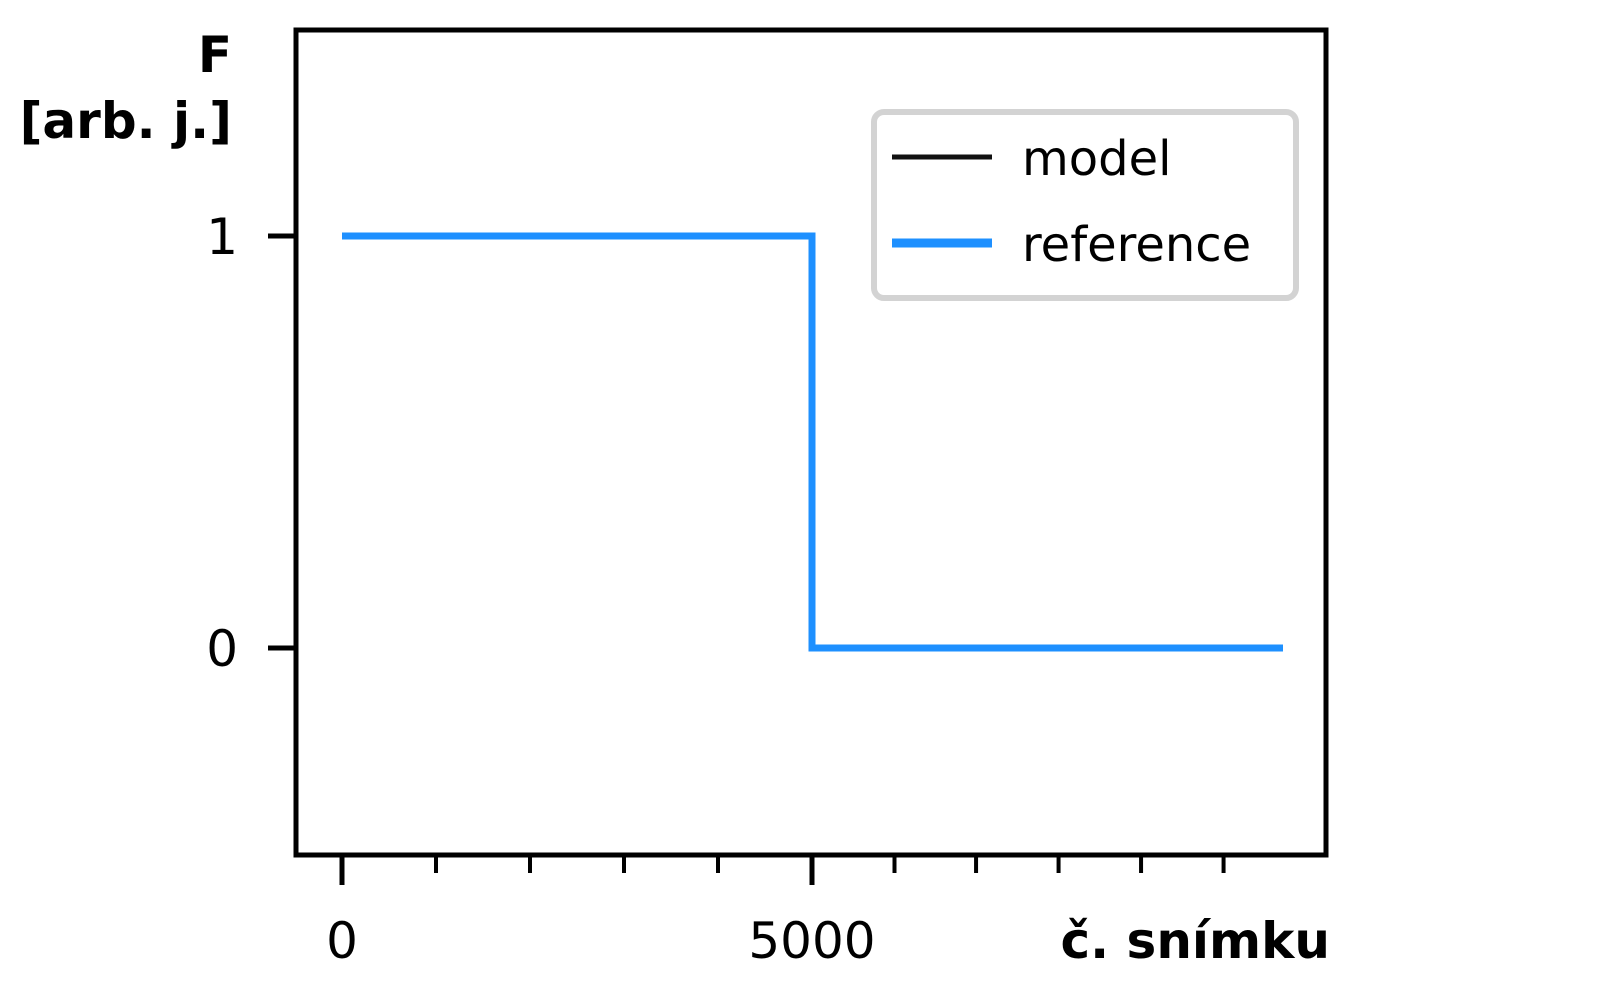 This screenshot has height=991, width=1600. Describe the element at coordinates (222, 237) in the screenshot. I see `y-tick-label: 1` at that location.